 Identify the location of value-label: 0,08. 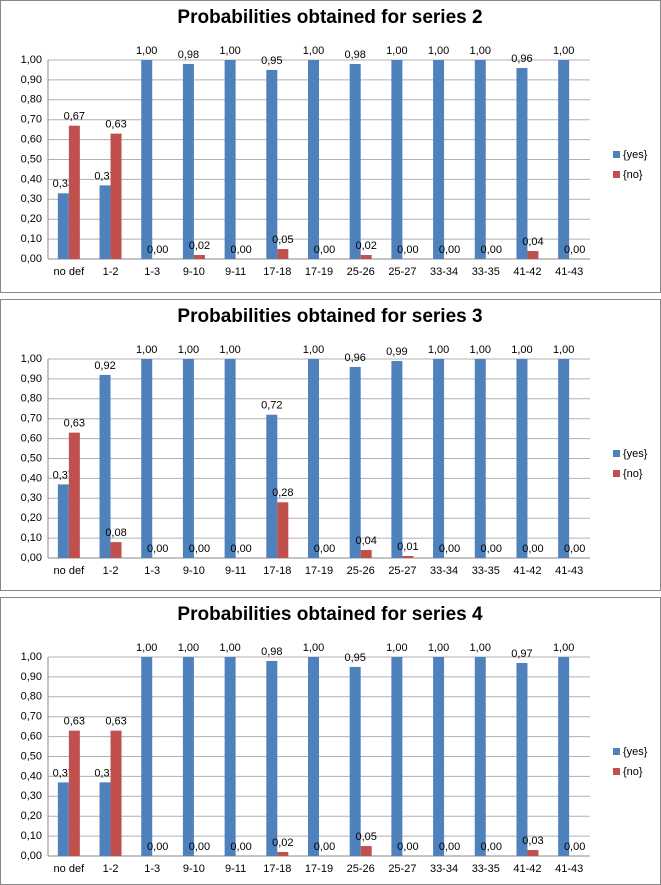
(115, 533).